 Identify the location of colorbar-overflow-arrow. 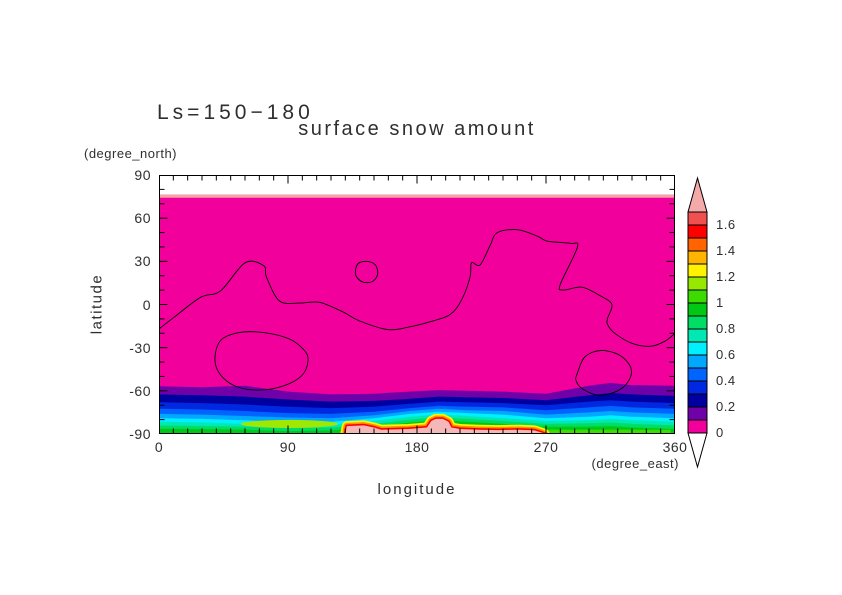
(697, 194).